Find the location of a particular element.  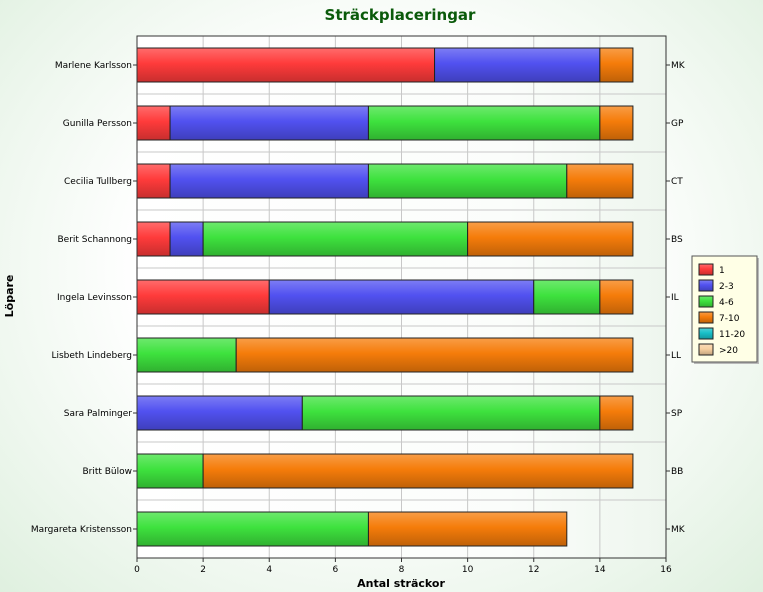

legend-label: 11-20 is located at coordinates (732, 335).